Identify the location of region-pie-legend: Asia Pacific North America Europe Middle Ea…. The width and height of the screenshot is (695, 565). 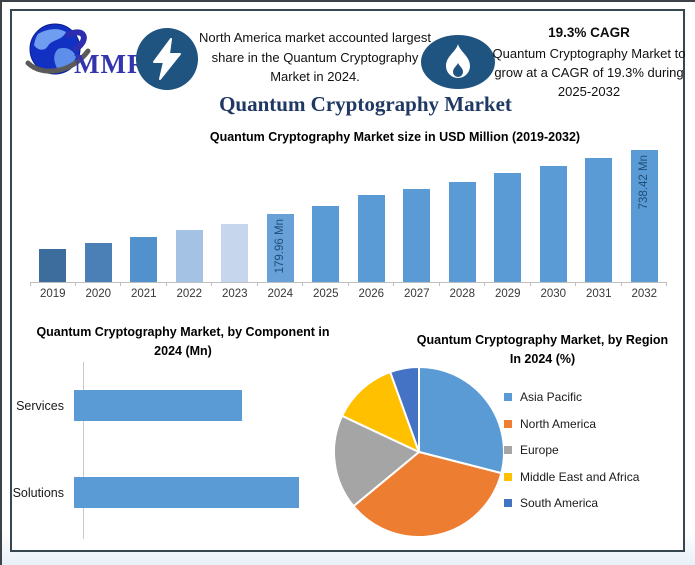
(572, 450).